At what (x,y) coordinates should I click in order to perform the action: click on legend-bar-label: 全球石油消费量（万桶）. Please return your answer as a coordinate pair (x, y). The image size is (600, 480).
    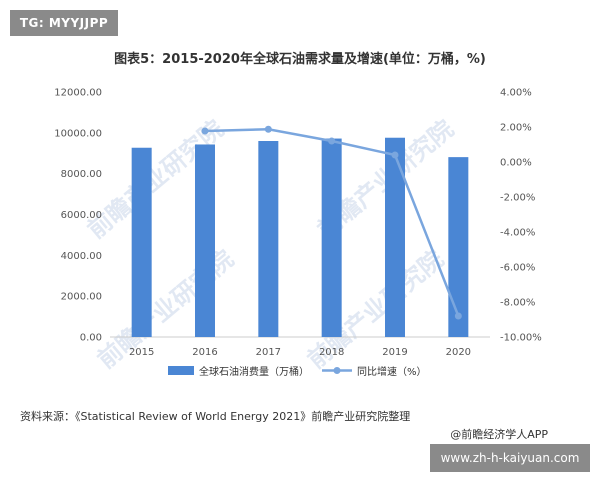
    Looking at the image, I should click on (254, 371).